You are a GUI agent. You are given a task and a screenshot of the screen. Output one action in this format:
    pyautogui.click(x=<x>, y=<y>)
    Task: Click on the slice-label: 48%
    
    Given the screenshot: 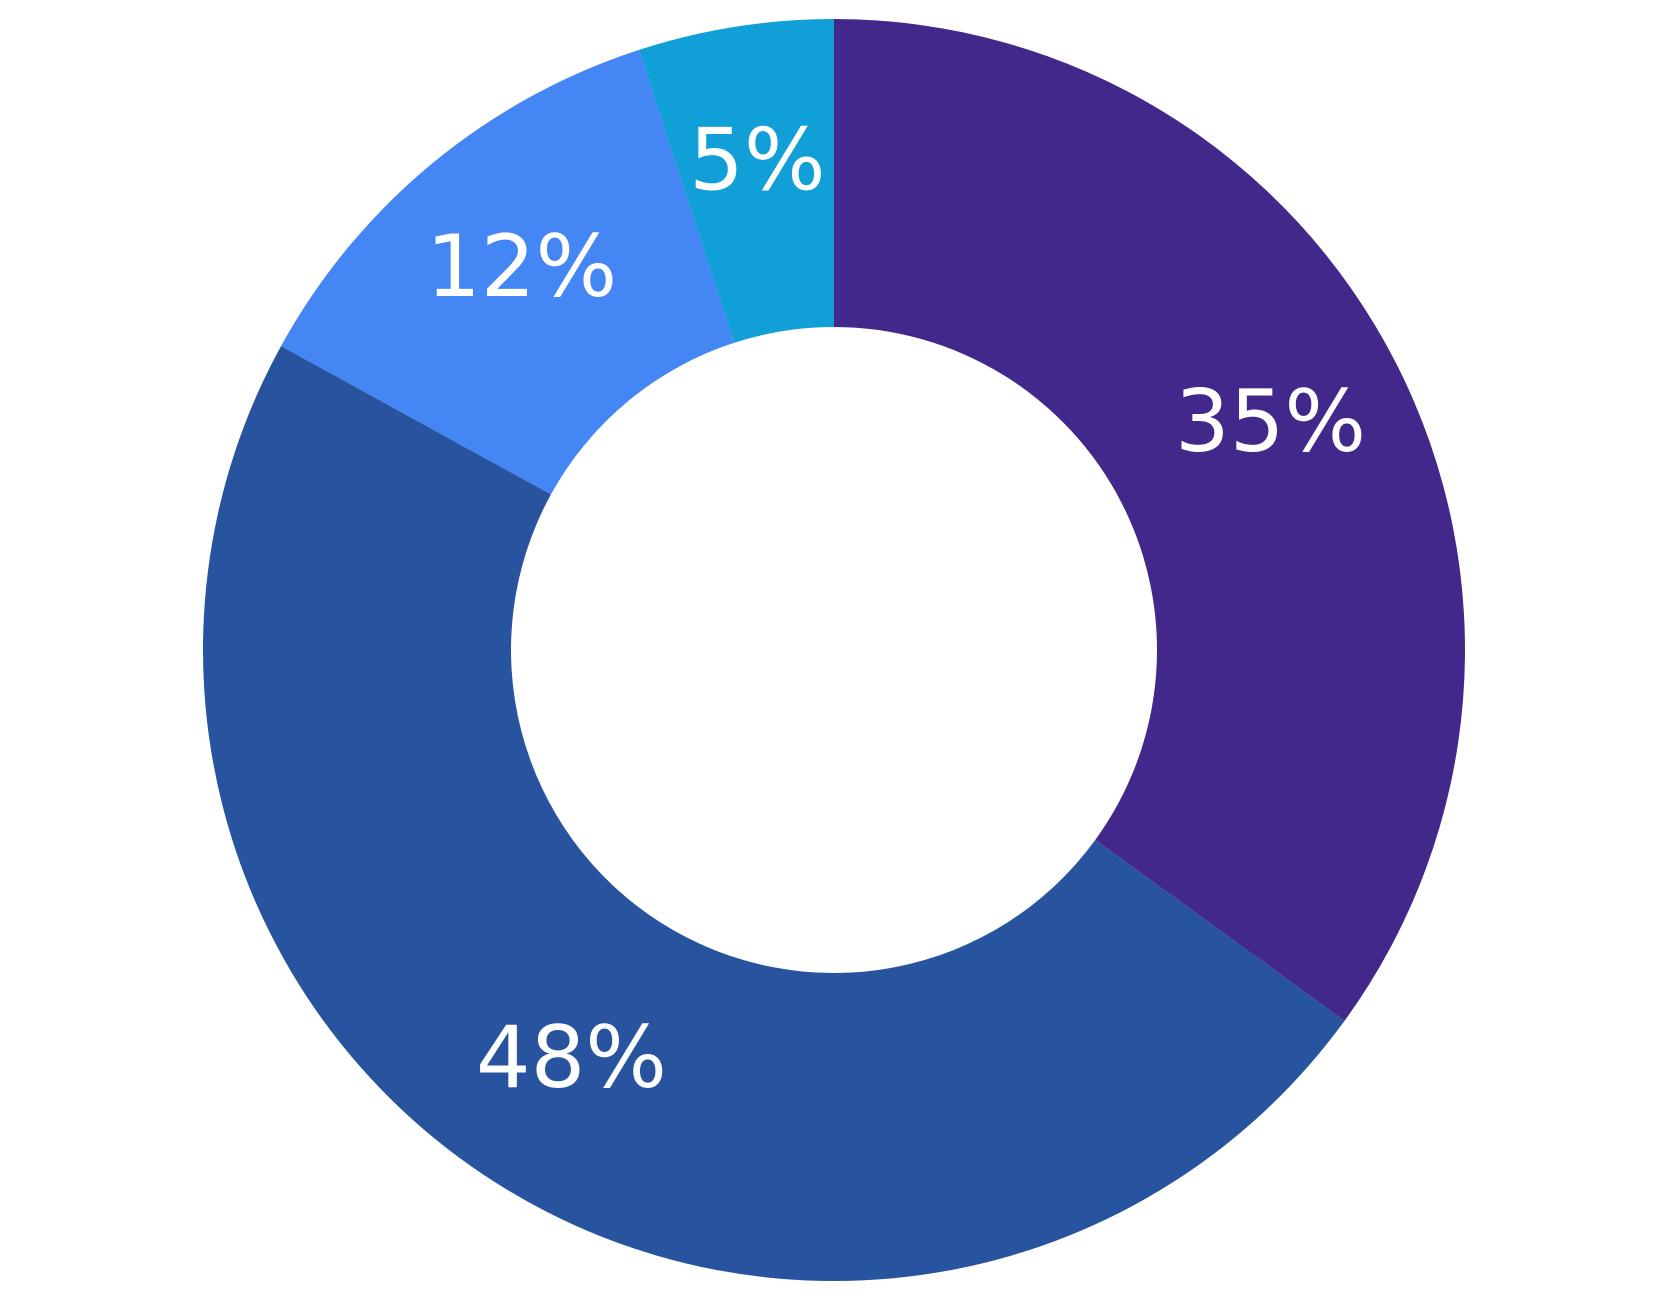 What is the action you would take?
    pyautogui.click(x=571, y=1058)
    